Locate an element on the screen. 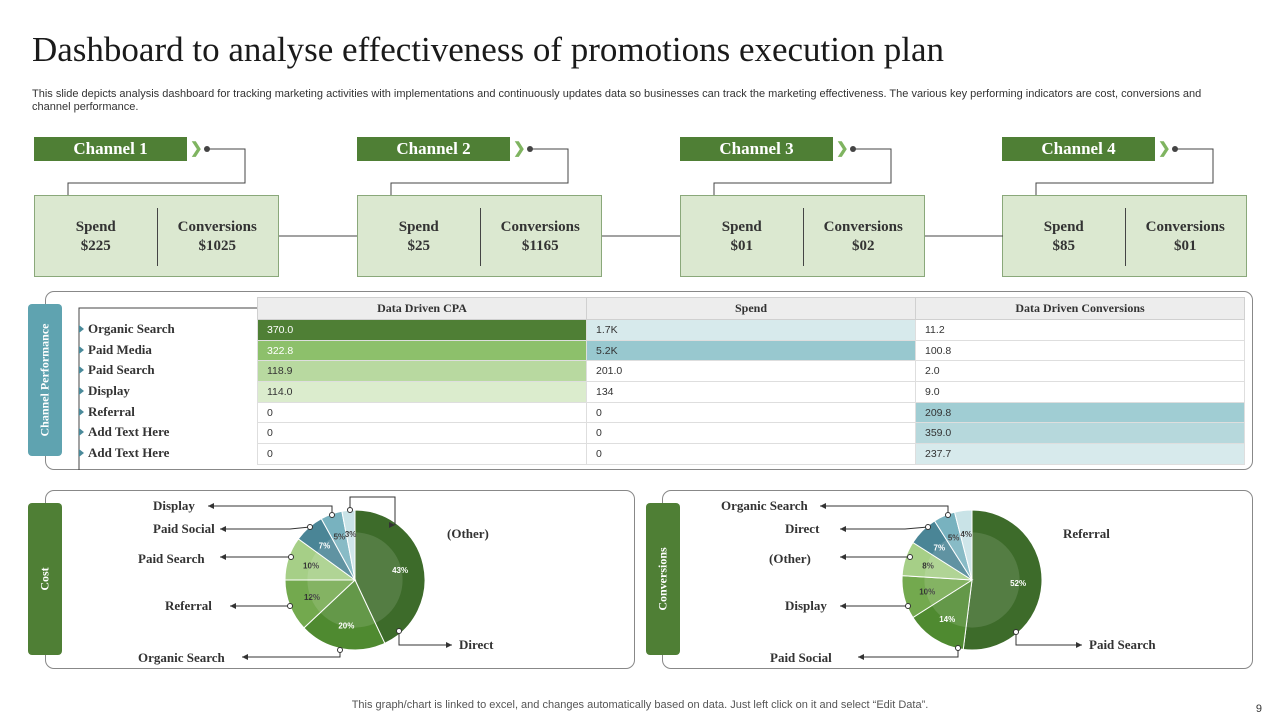  pie-slice-label: 20% is located at coordinates (346, 625).